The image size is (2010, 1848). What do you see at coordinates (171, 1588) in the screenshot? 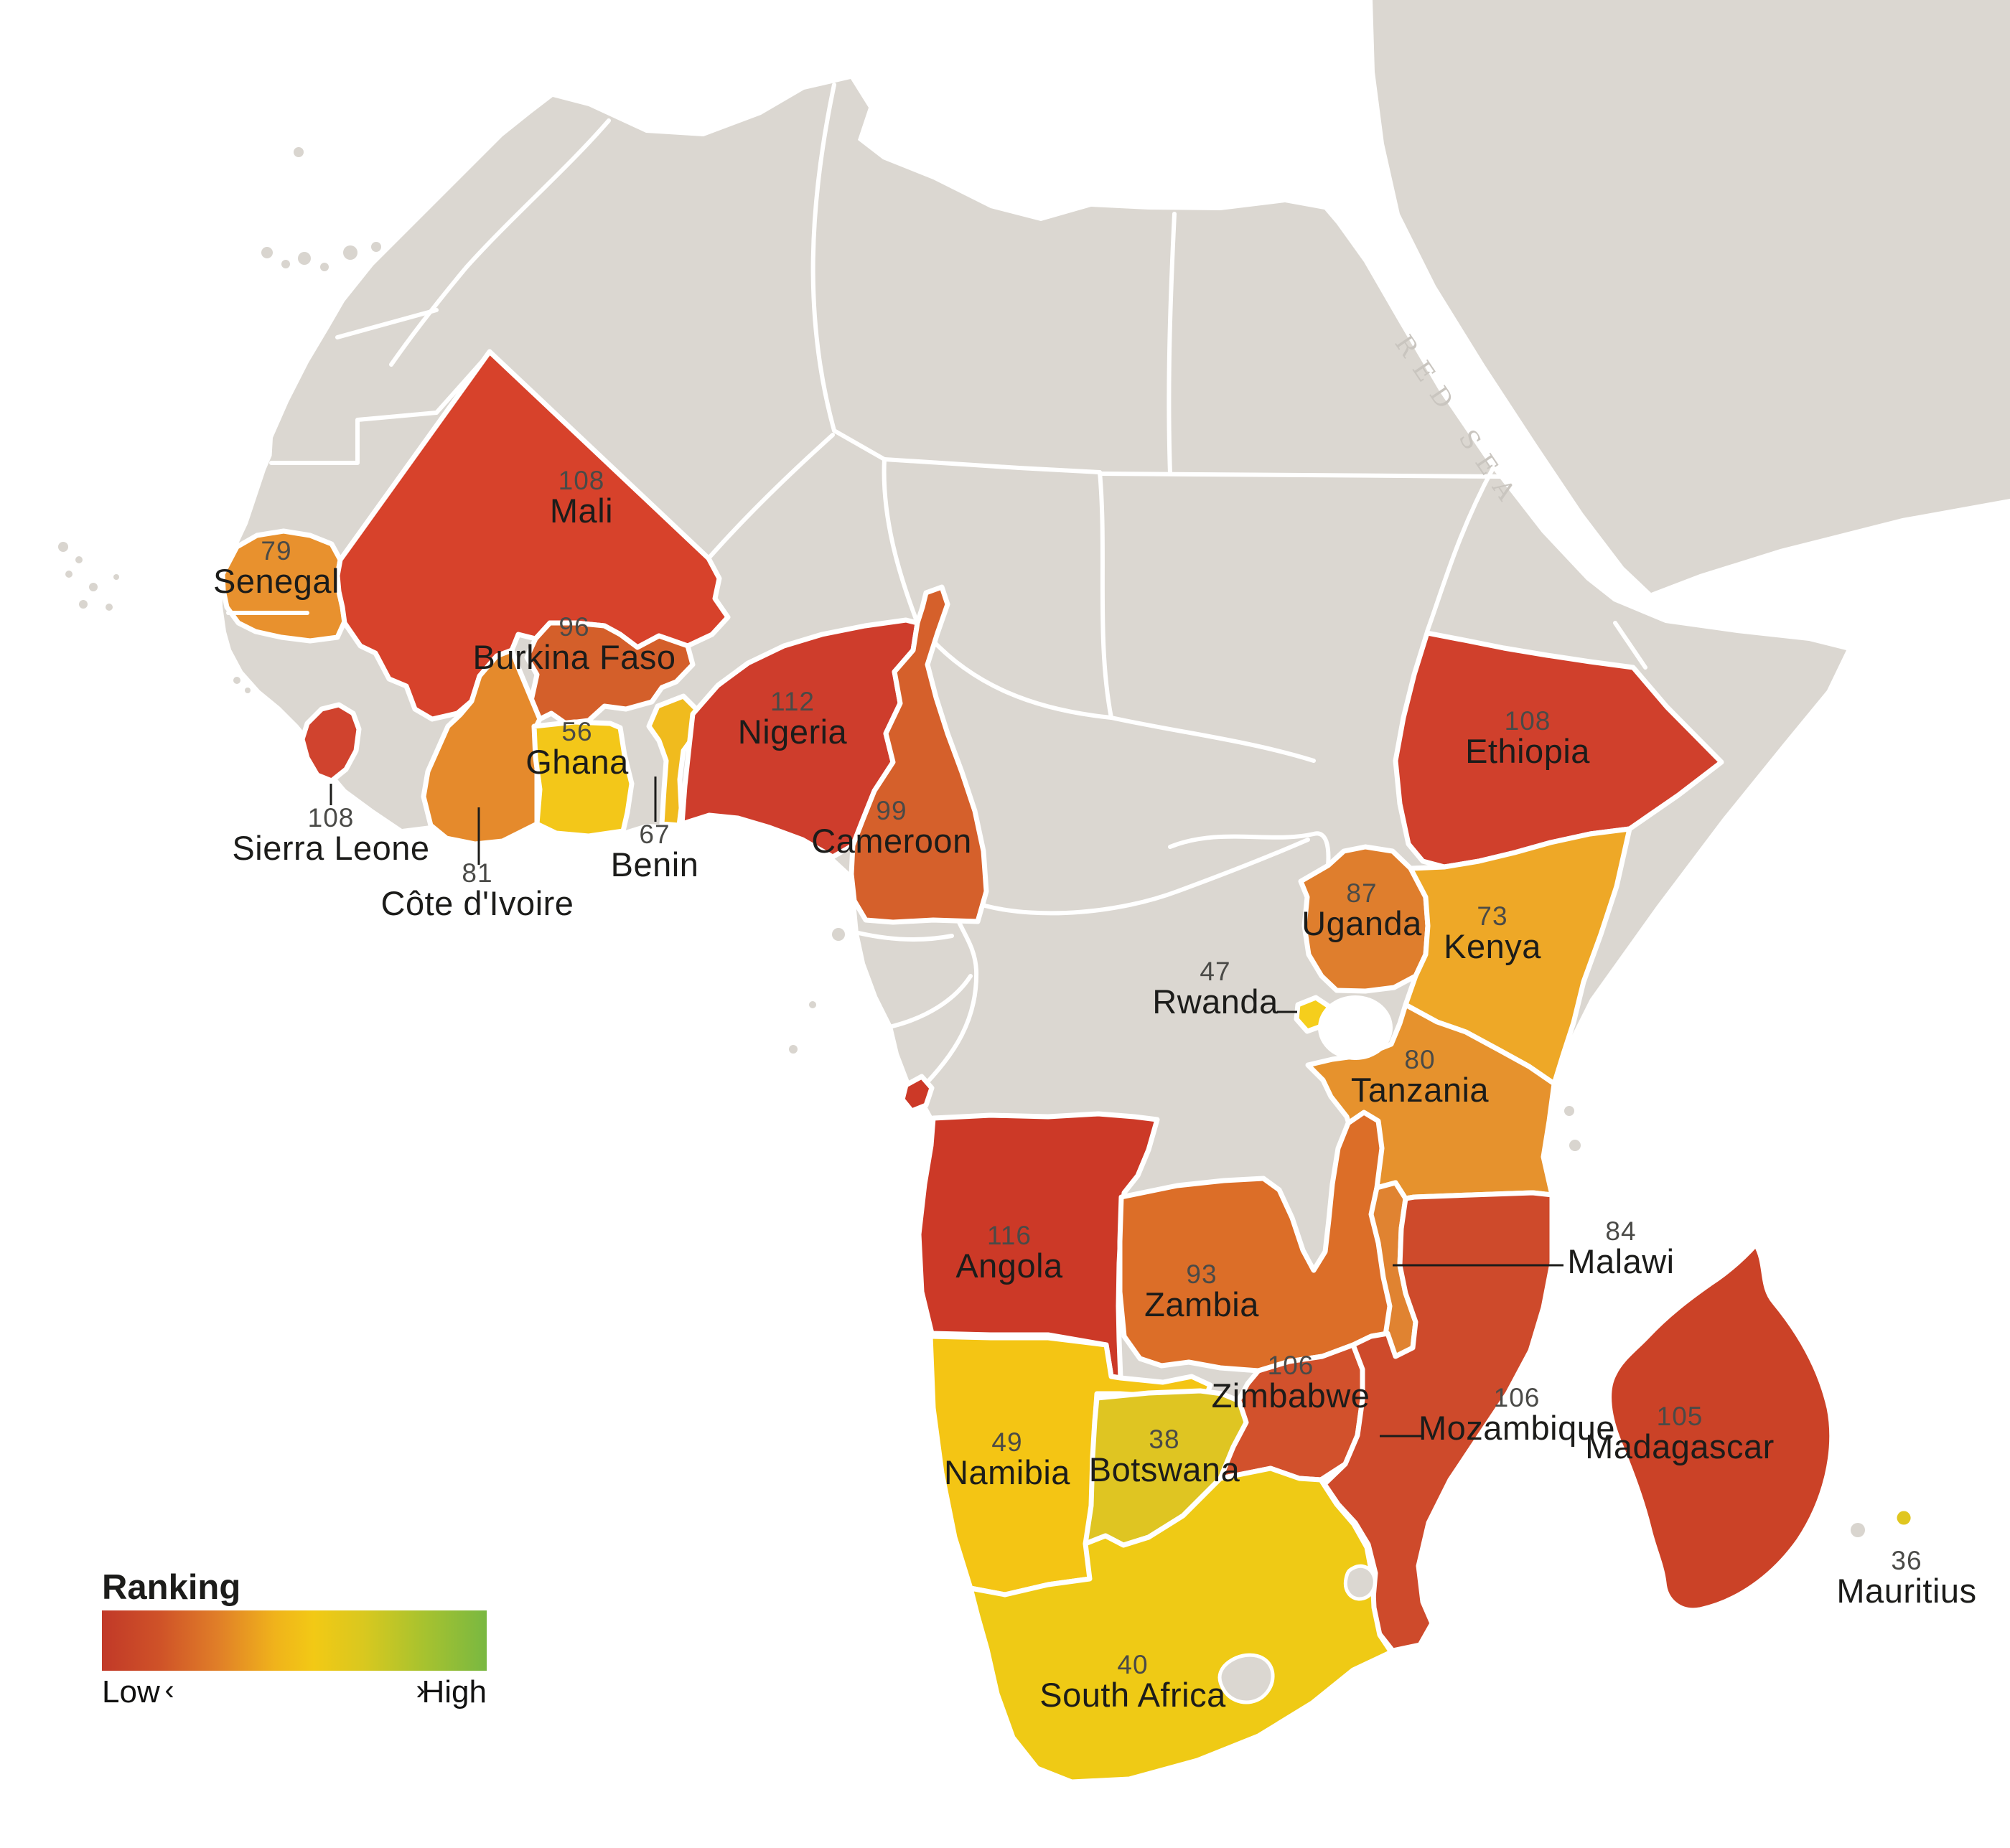
I see `legend-title: Ranking` at bounding box center [171, 1588].